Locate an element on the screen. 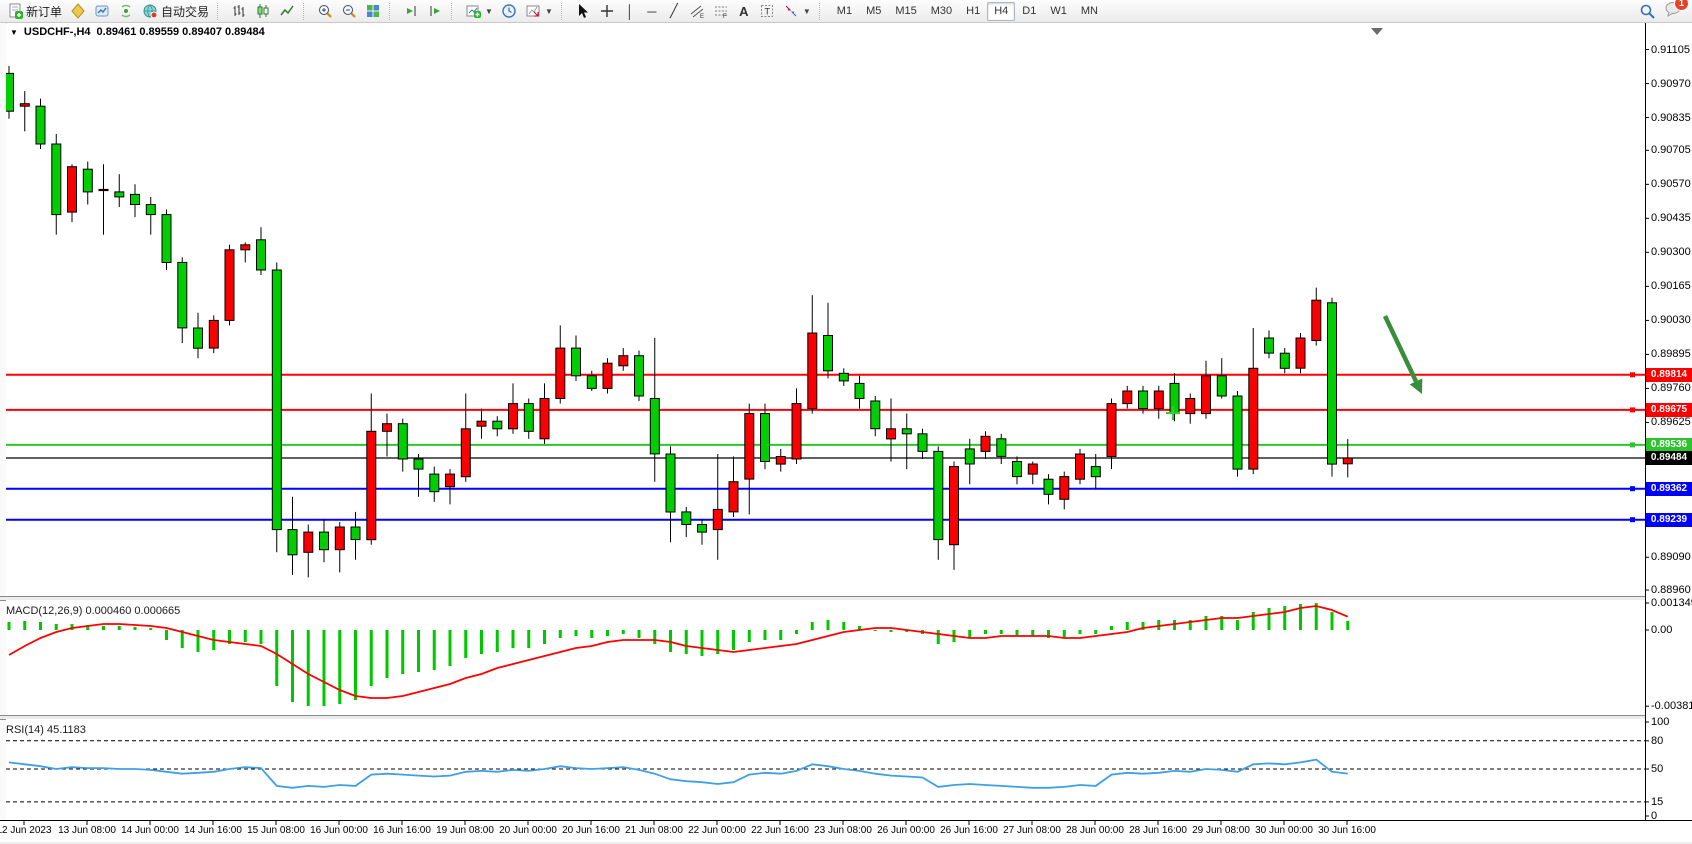 Image resolution: width=1692 pixels, height=844 pixels. horizontal-line-tool-button: ─ is located at coordinates (652, 11).